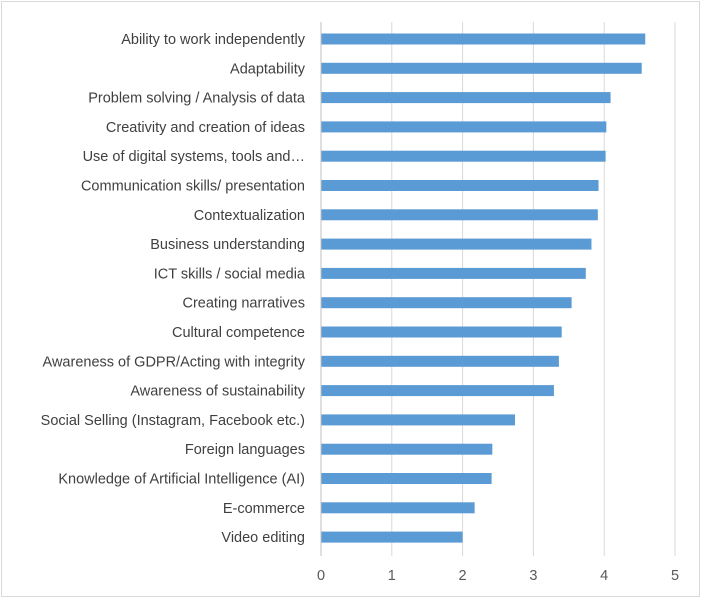  I want to click on category-label: Contextualization, so click(249, 216).